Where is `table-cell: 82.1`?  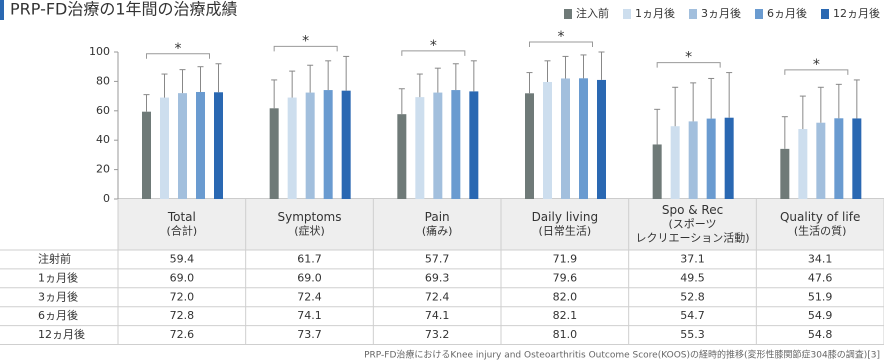 table-cell: 82.1 is located at coordinates (565, 315).